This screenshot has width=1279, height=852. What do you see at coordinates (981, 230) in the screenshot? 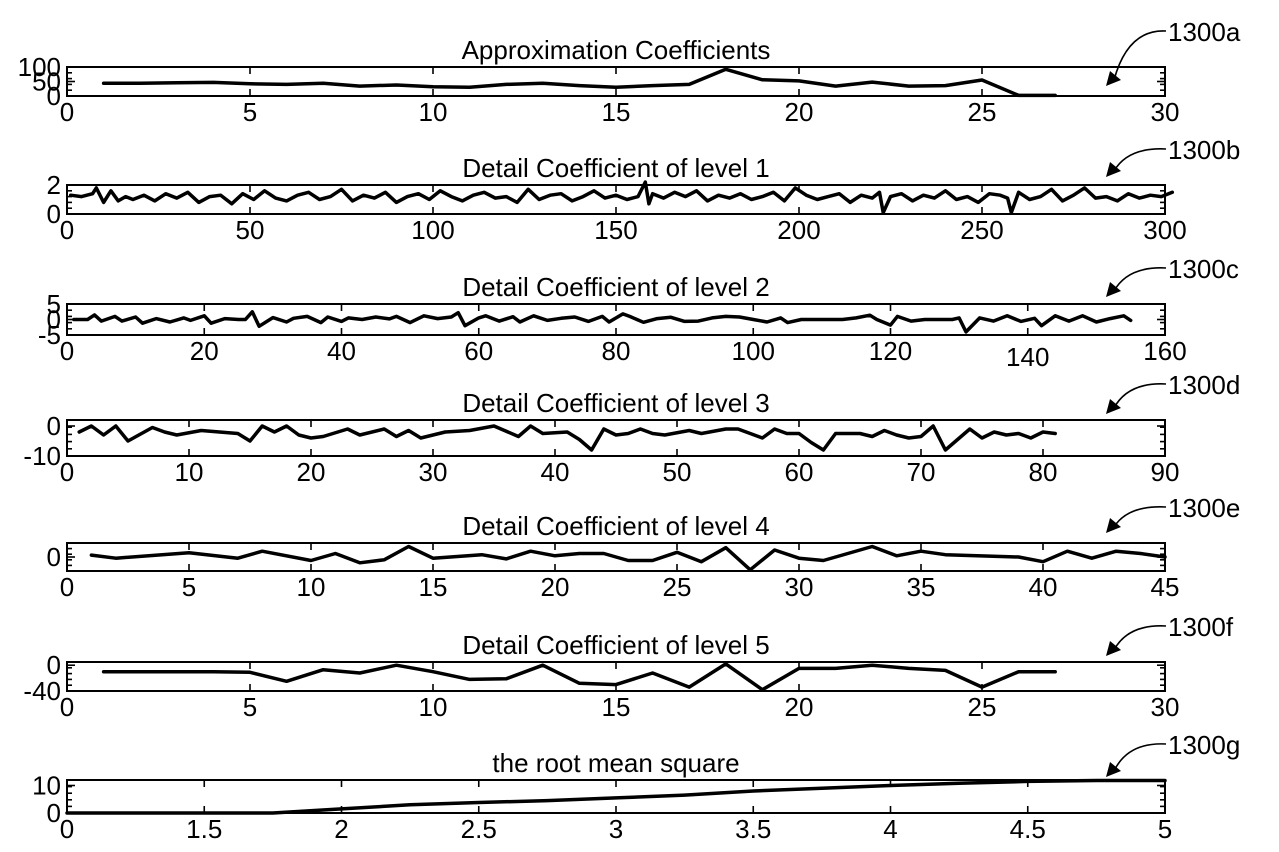
I see `x-tick-label: 250` at bounding box center [981, 230].